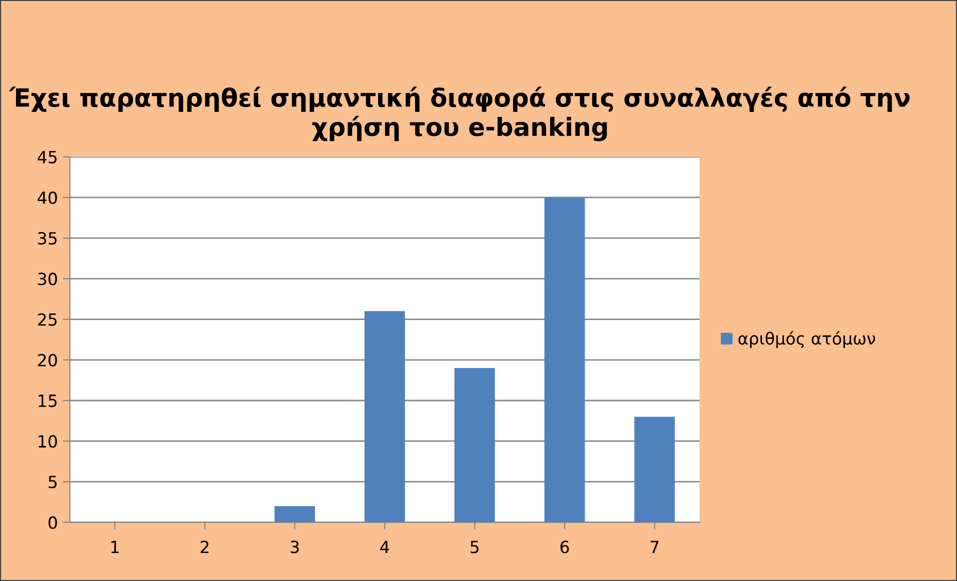 This screenshot has height=581, width=957. What do you see at coordinates (52, 482) in the screenshot?
I see `y-tick-label: 5` at bounding box center [52, 482].